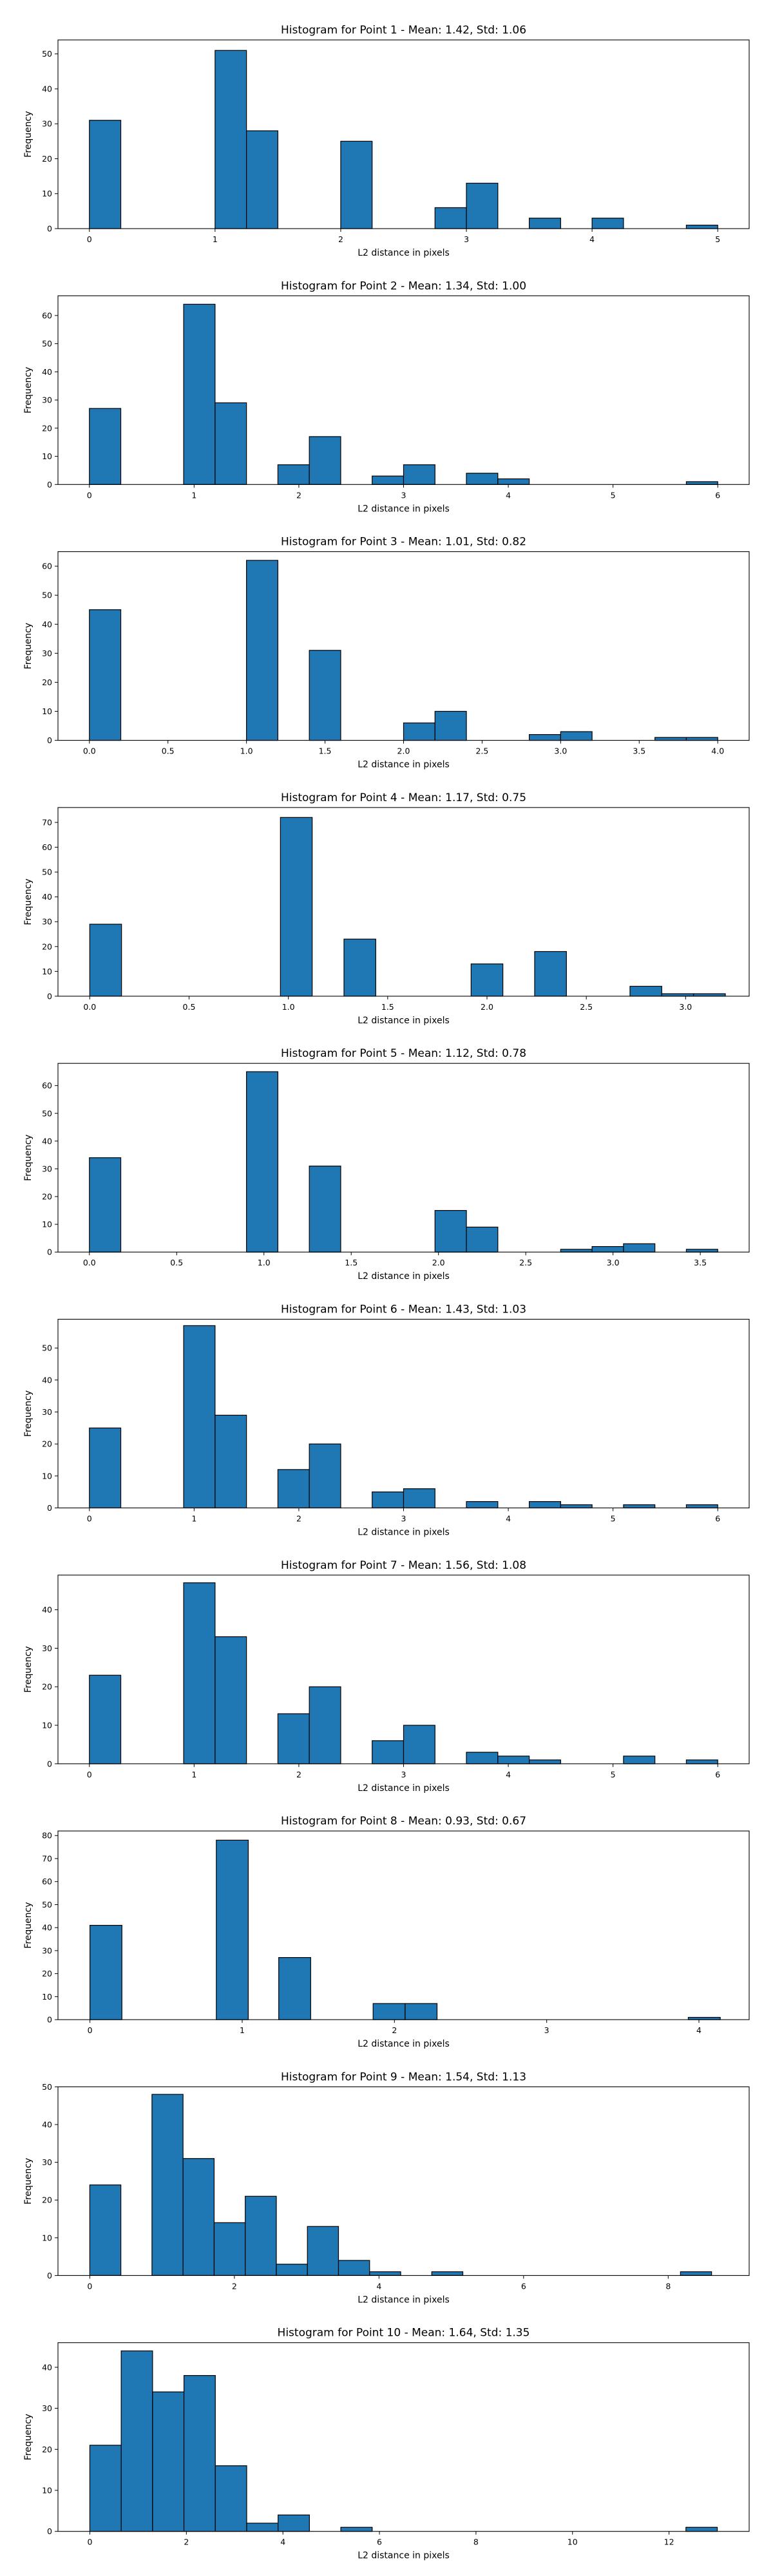  Describe the element at coordinates (47, 159) in the screenshot. I see `y-tick-label: 20` at that location.